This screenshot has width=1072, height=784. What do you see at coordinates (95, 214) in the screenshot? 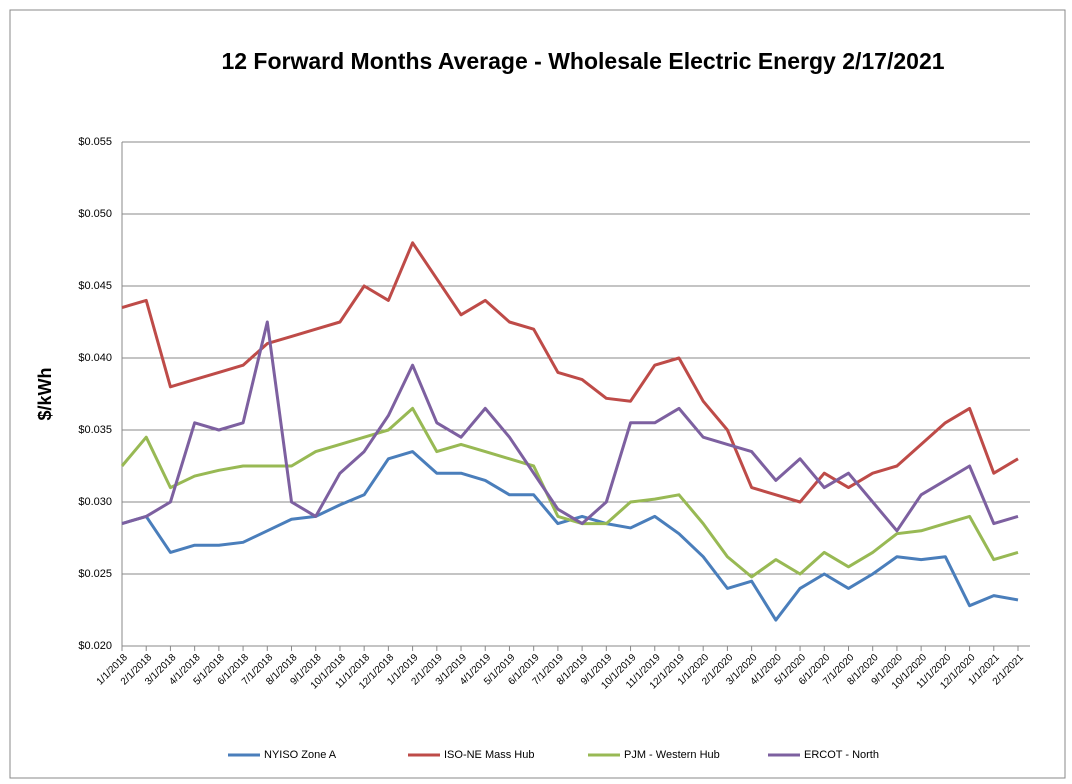
I see `y-tick-label: $0.050` at bounding box center [95, 214].